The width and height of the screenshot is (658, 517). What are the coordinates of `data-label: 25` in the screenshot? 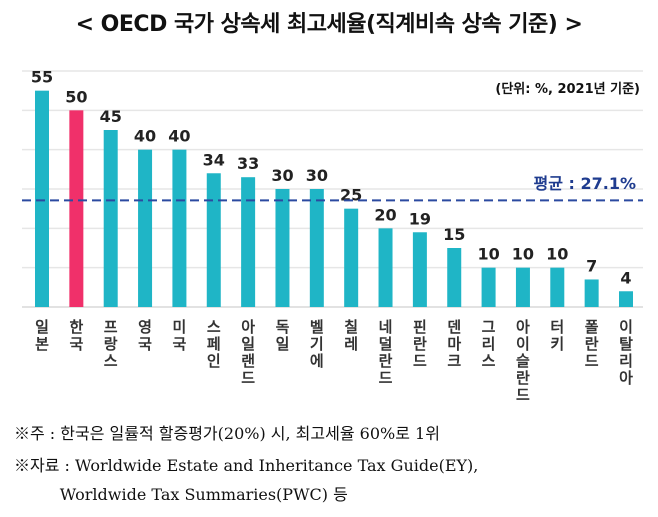 It's located at (351, 195).